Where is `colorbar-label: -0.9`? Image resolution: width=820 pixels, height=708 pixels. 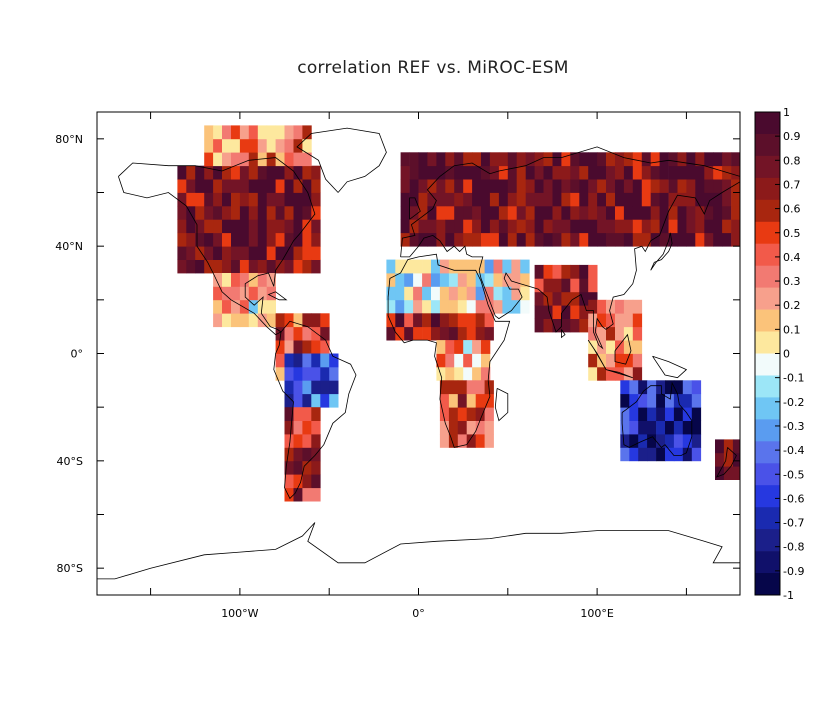 colorbar-label: -0.9 is located at coordinates (793, 571).